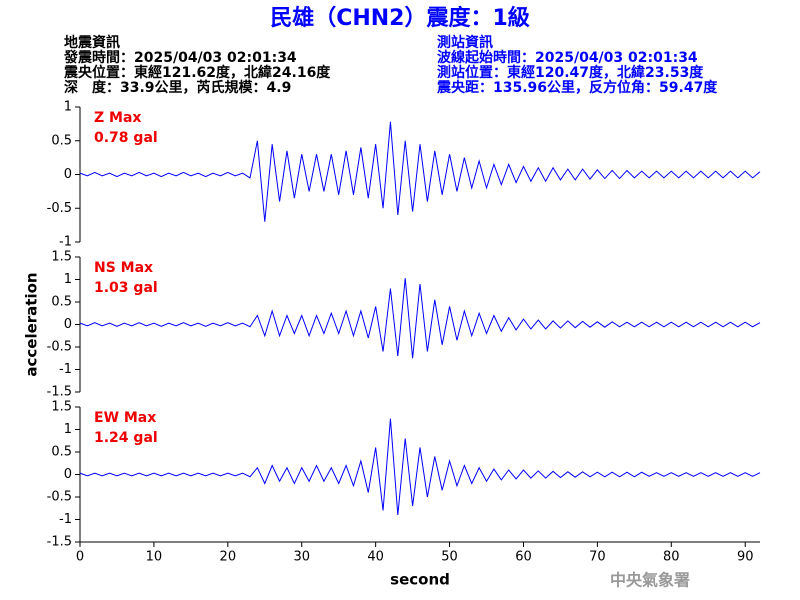 The height and width of the screenshot is (600, 800). Describe the element at coordinates (197, 72) in the screenshot. I see `info-text: 震央位置：東經121.62度，北緯24.16度` at that location.